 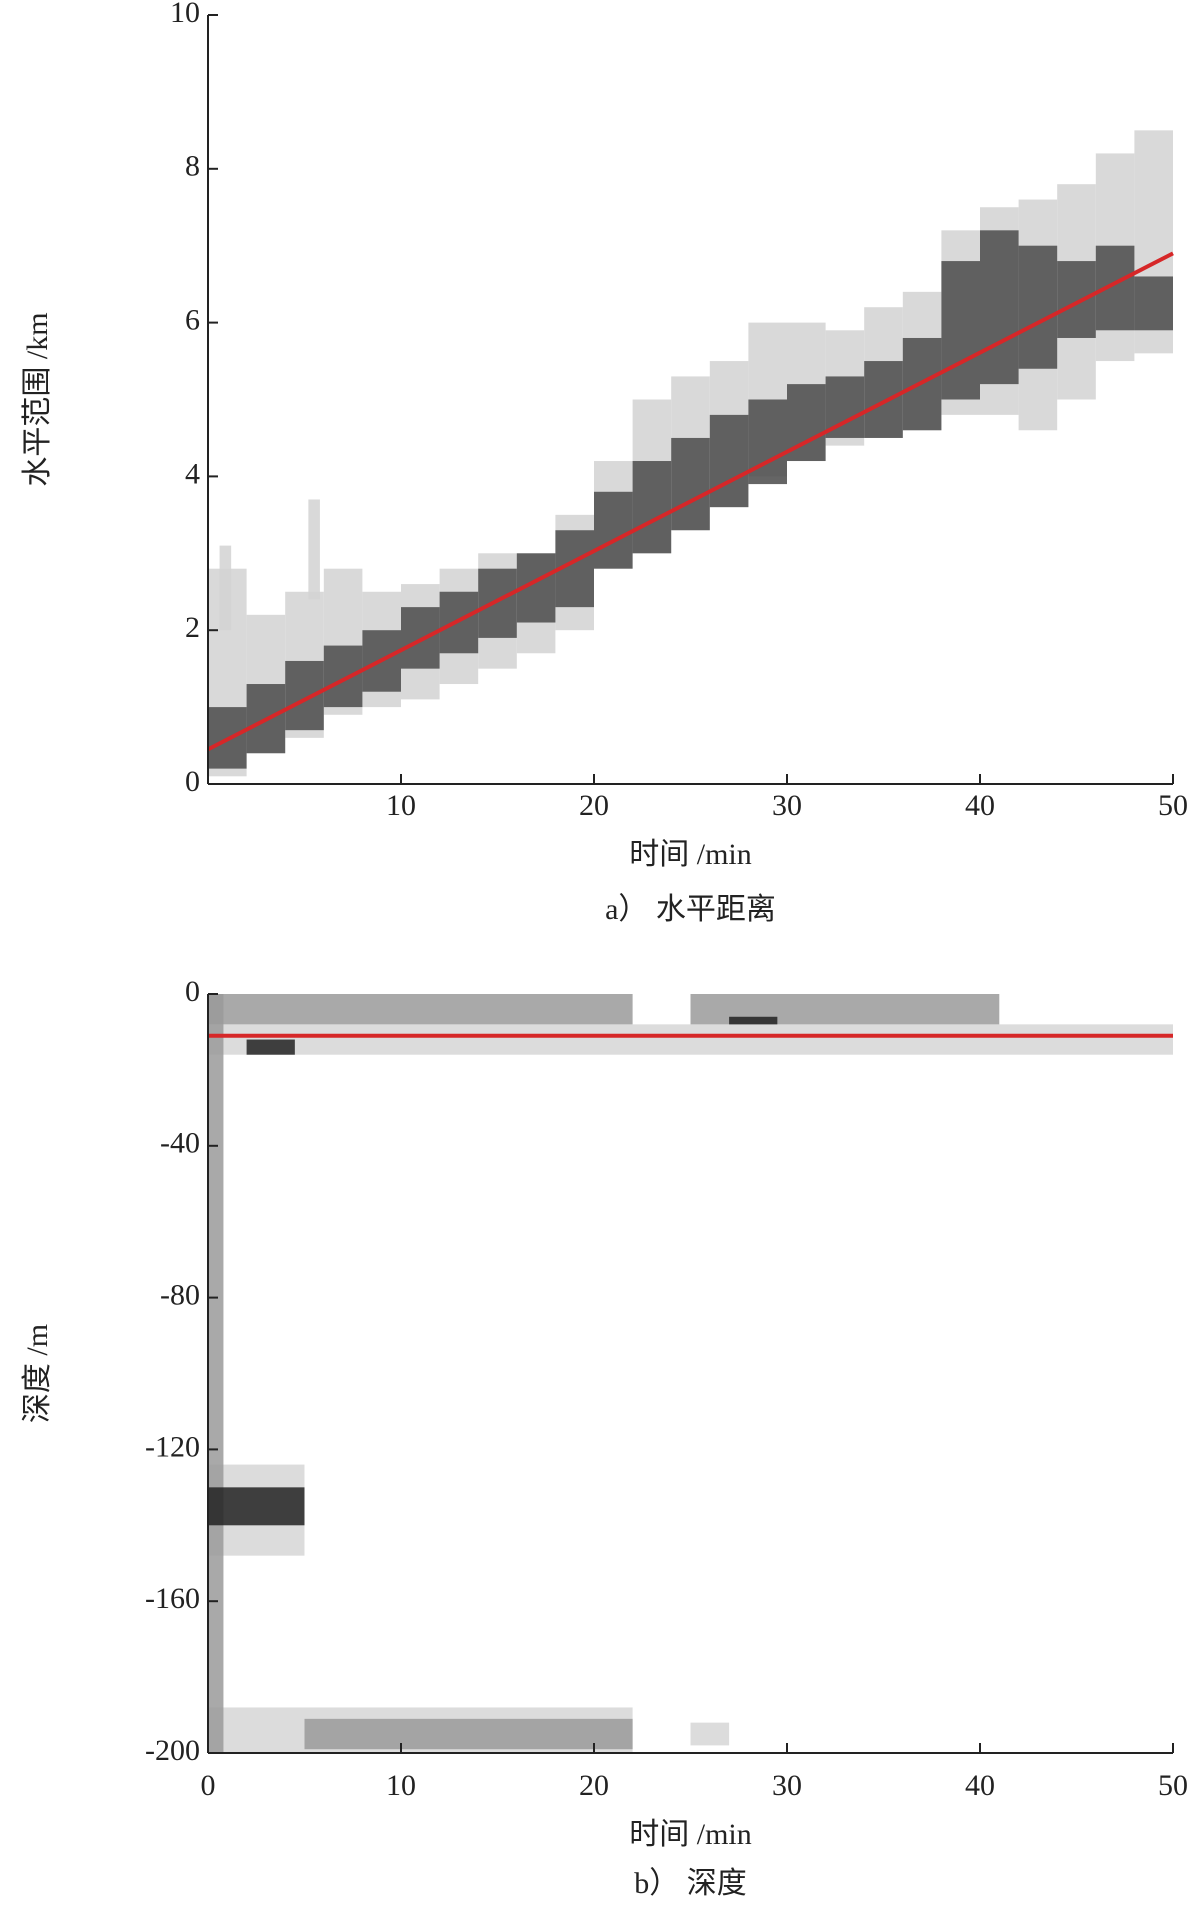 I want to click on y-tick-label: 2, so click(x=192, y=627).